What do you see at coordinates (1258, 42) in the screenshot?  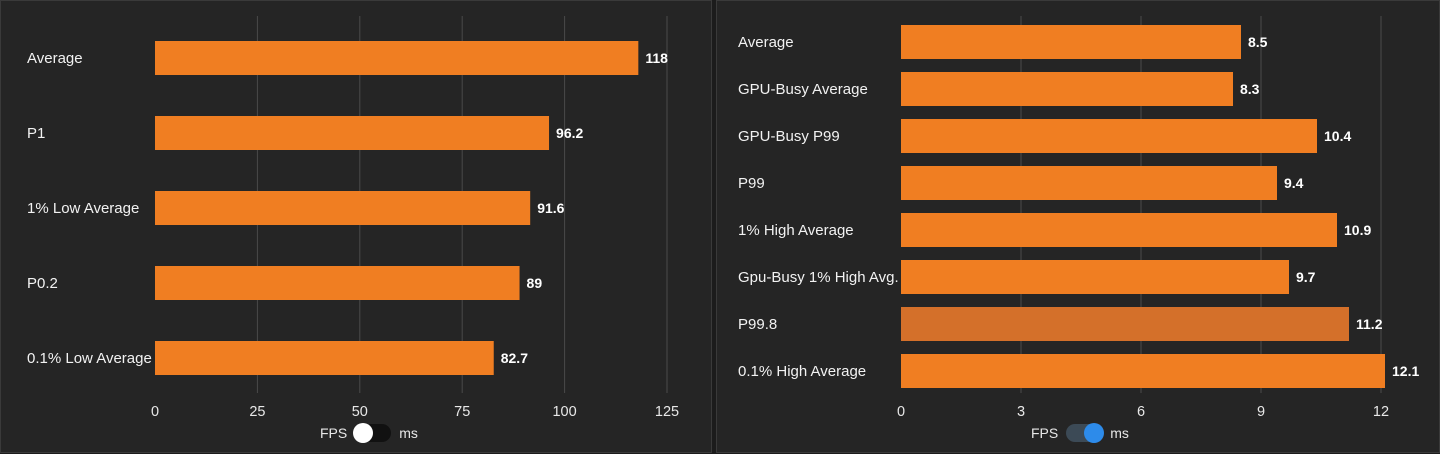 I see `data-label: 8.5` at bounding box center [1258, 42].